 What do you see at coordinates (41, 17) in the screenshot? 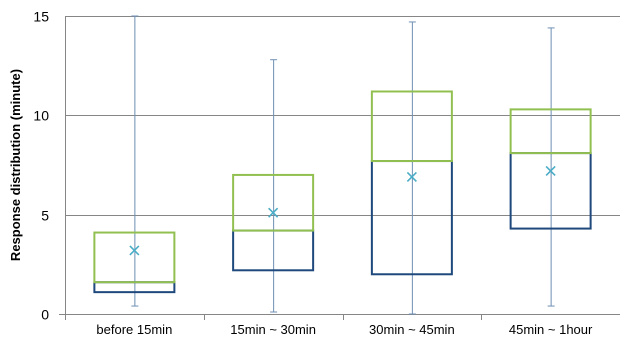
I see `y-tick-label: 15` at bounding box center [41, 17].